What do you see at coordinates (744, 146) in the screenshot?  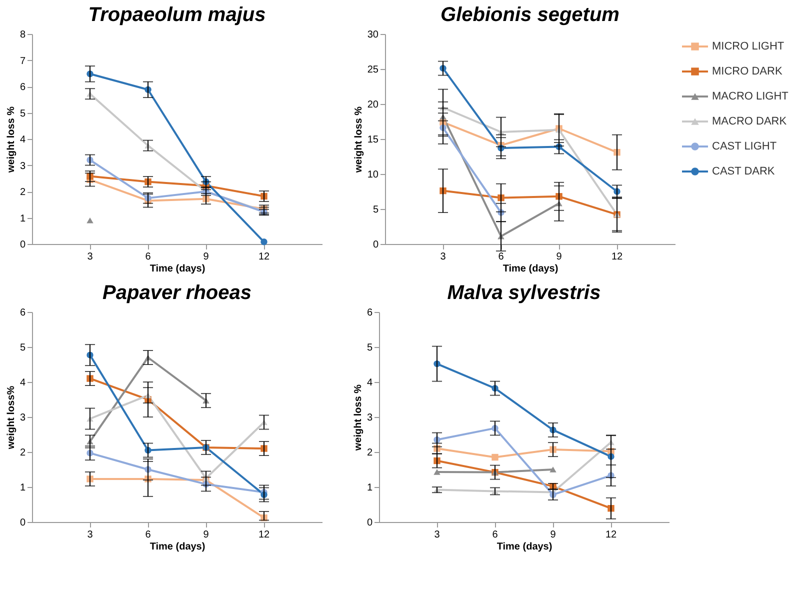 I see `legend-label: CAST LIGHT` at bounding box center [744, 146].